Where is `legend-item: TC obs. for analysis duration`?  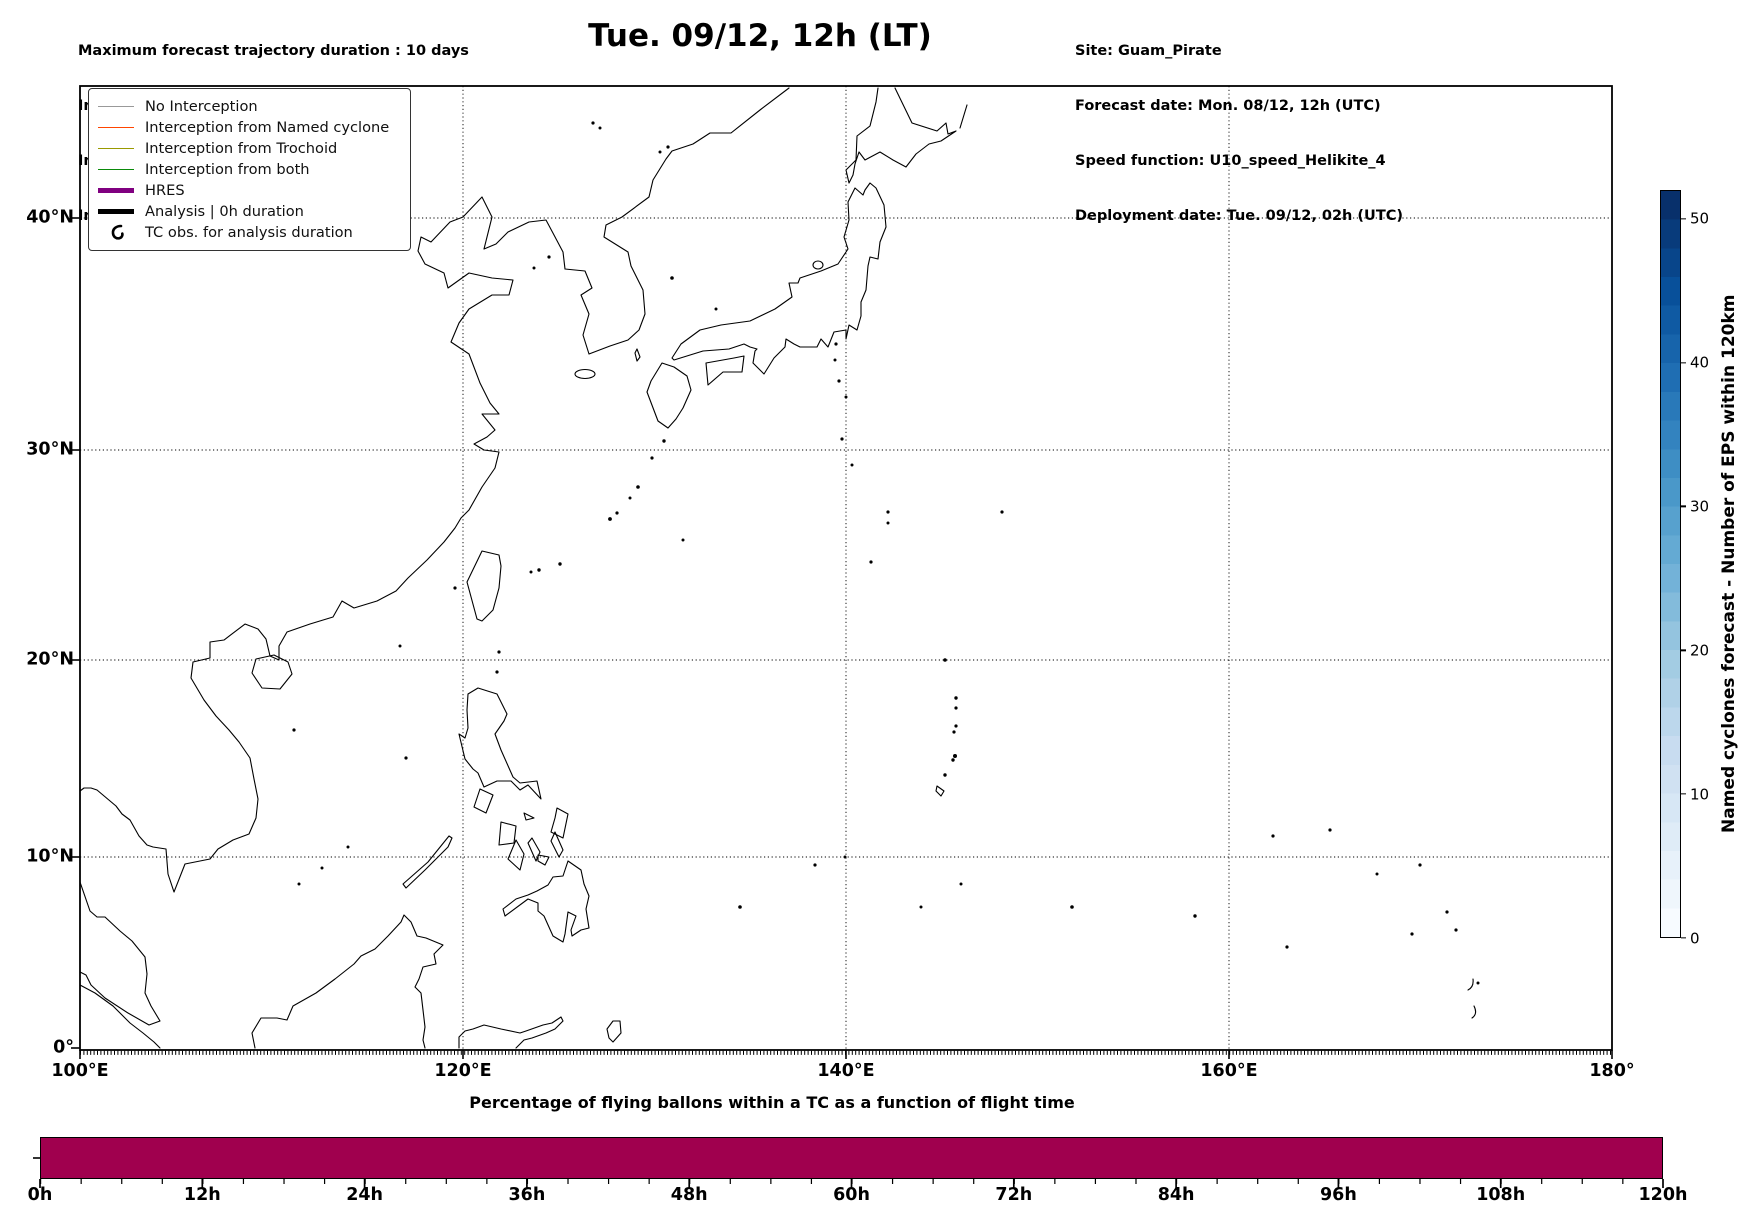
legend-item: TC obs. for analysis duration is located at coordinates (250, 232).